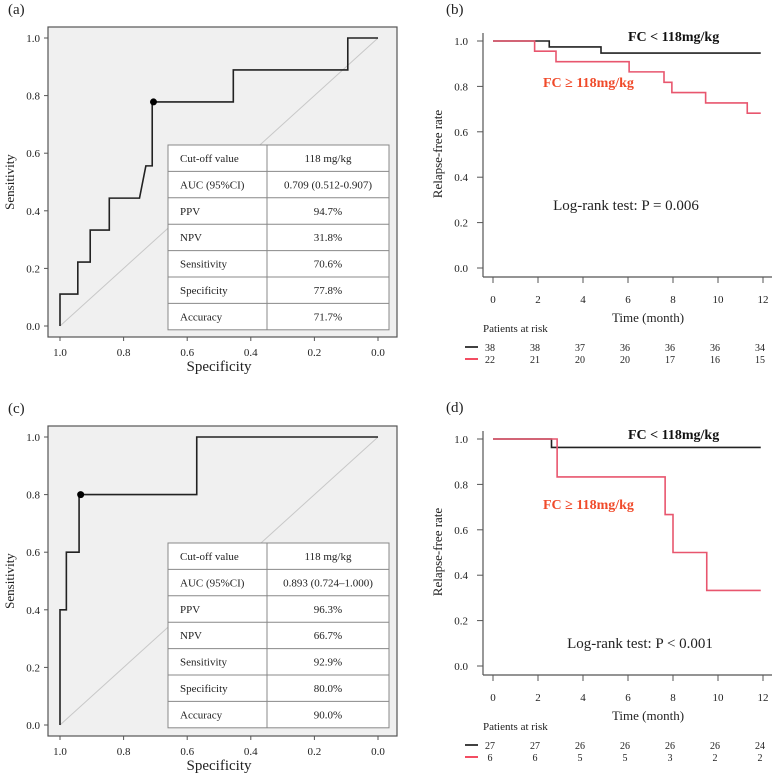  What do you see at coordinates (626, 206) in the screenshot?
I see `log-rank-annotation: Log-rank test: P = 0.006` at bounding box center [626, 206].